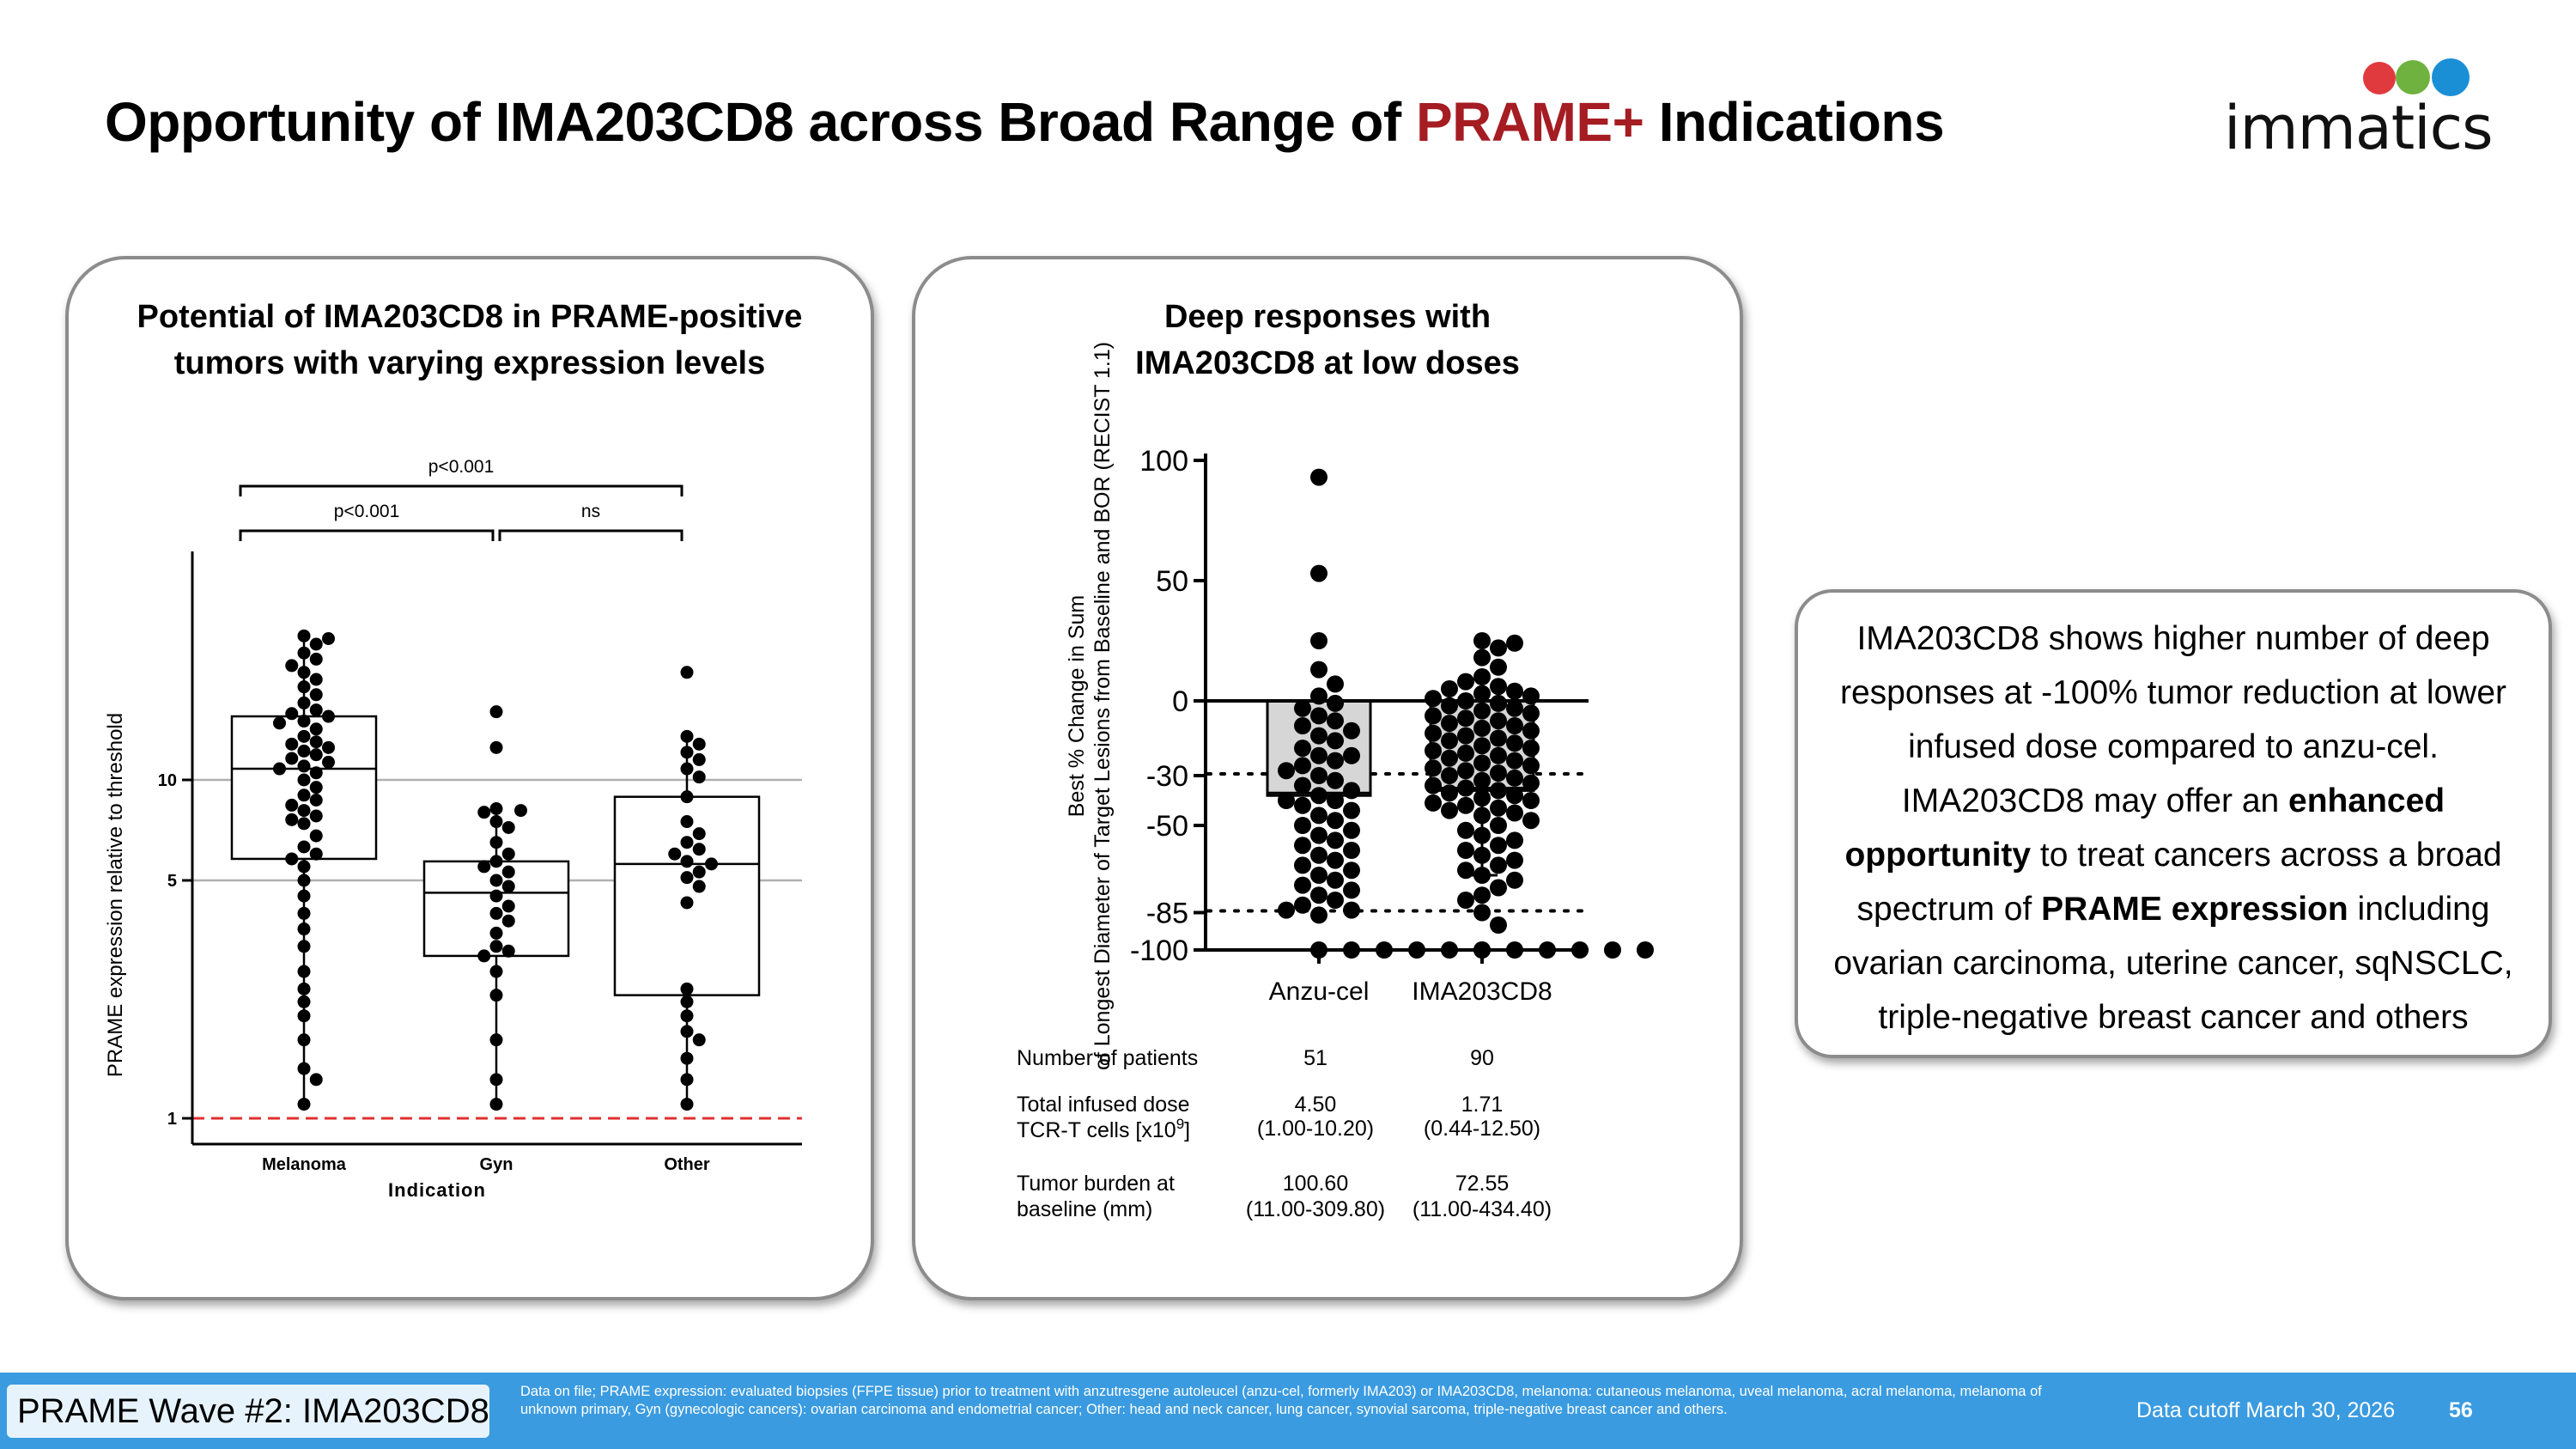 This screenshot has width=2576, height=1449. Describe the element at coordinates (1167, 826) in the screenshot. I see `y-tick-label: -50` at that location.